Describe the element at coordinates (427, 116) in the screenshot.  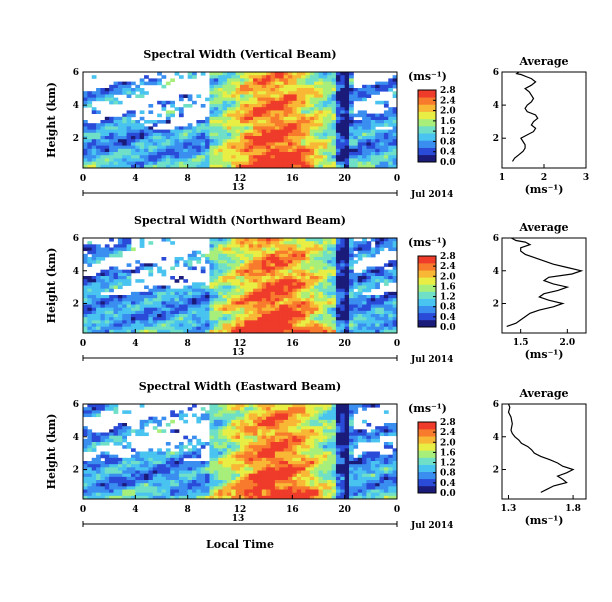
I see `colorbar-swatch` at that location.